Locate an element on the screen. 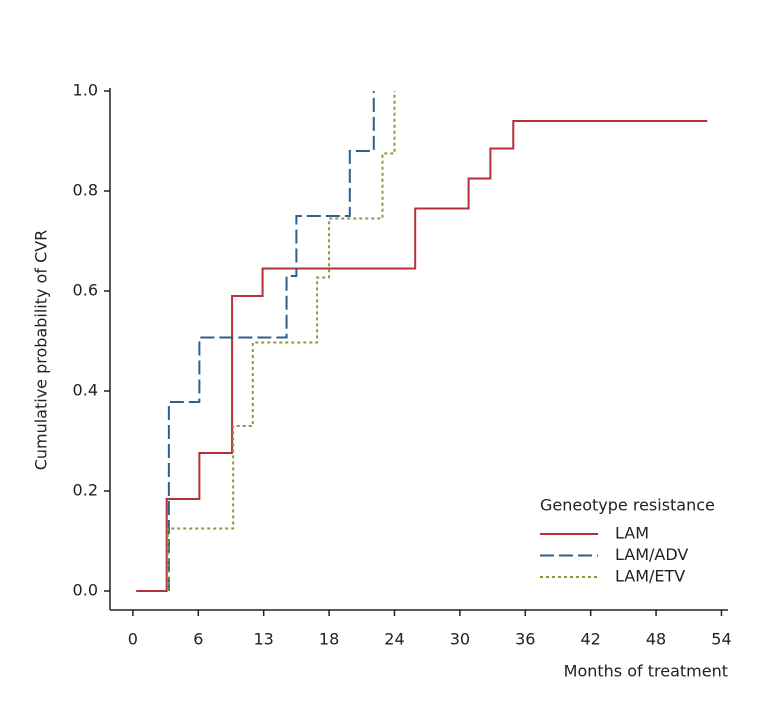 The width and height of the screenshot is (769, 703). x-tick-label: 48 is located at coordinates (656, 639).